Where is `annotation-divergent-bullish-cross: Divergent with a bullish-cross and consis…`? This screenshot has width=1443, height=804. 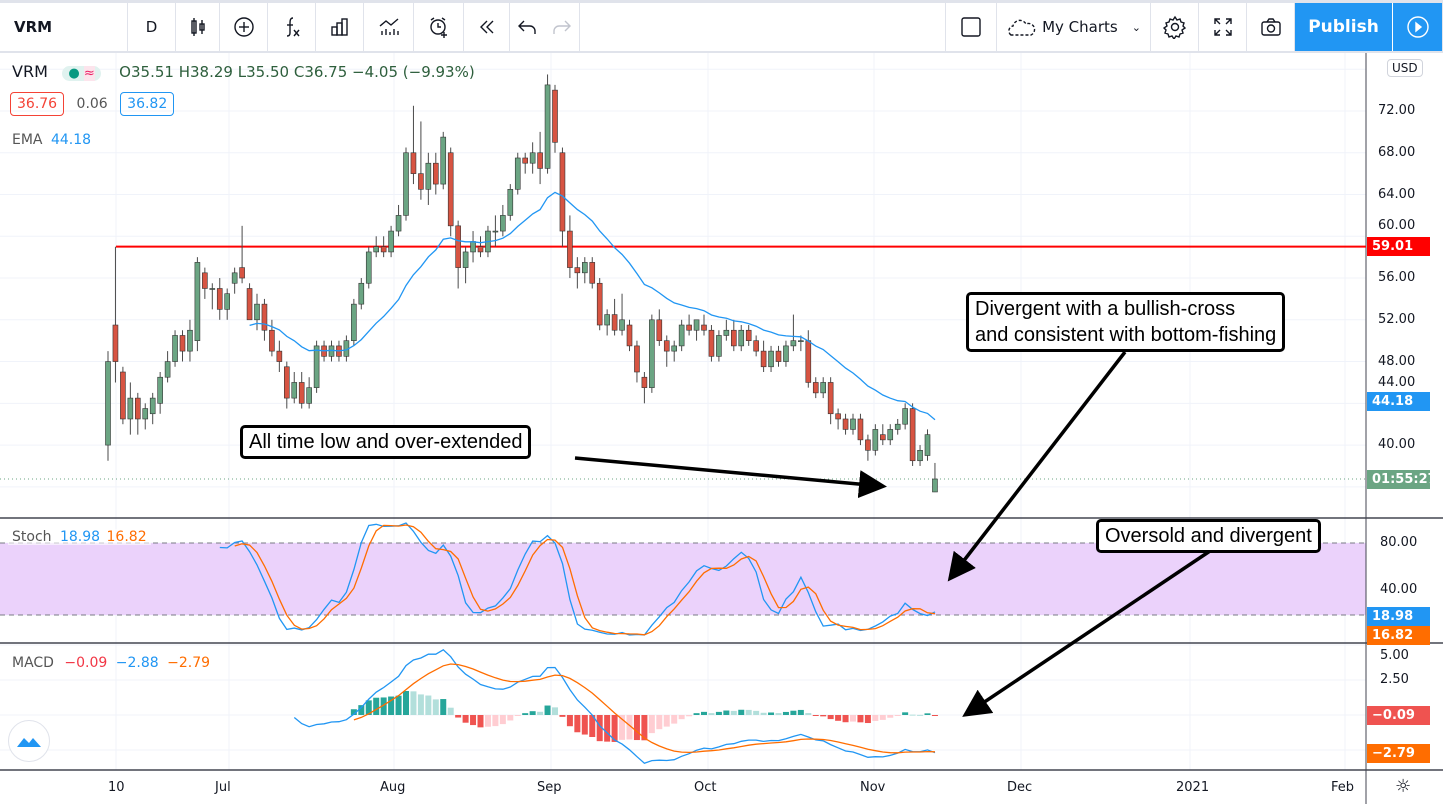
annotation-divergent-bullish-cross: Divergent with a bullish-cross and consis… is located at coordinates (1126, 322).